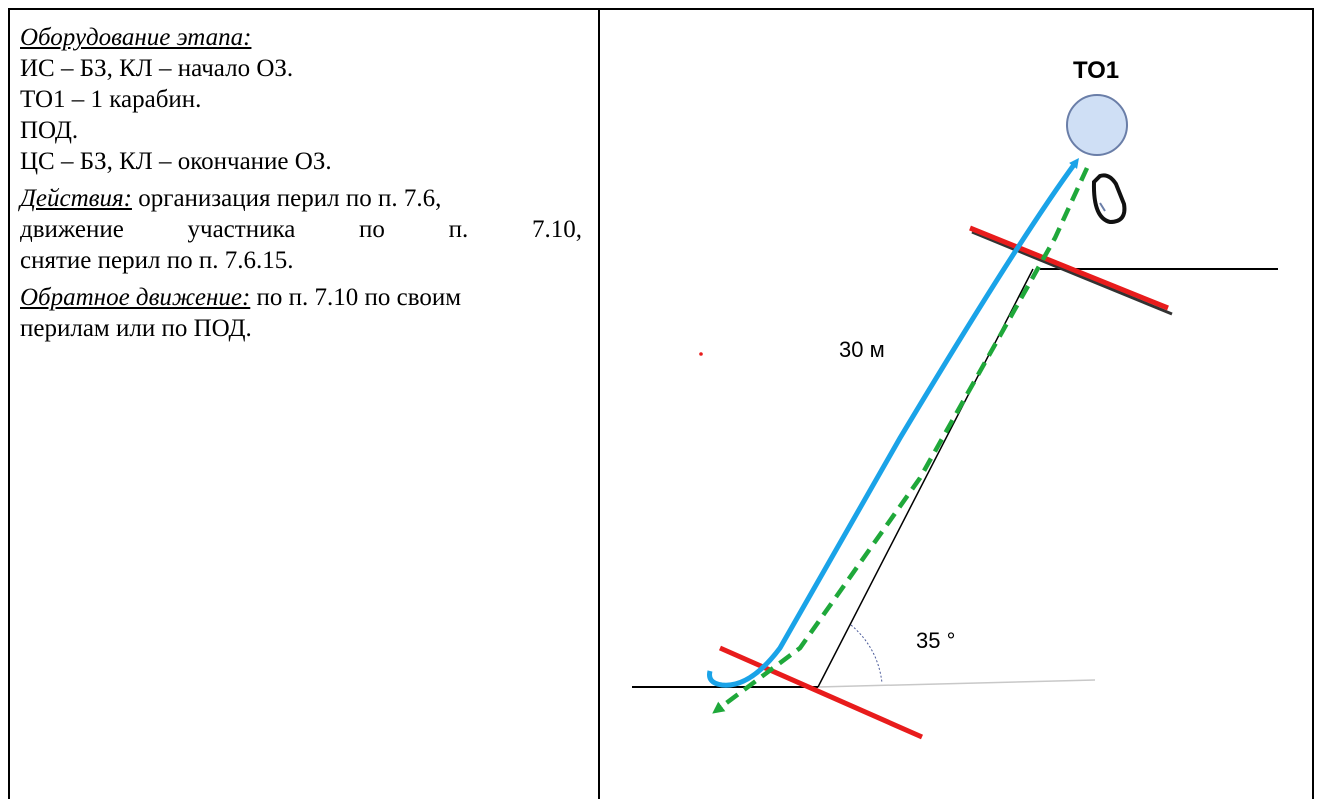  I want to click on actions-text: организация перил по п. 7.6,, so click(286, 198).